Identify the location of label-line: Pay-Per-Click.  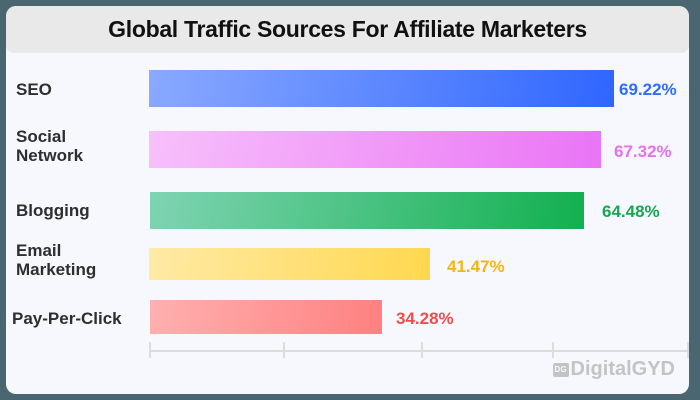
(67, 318).